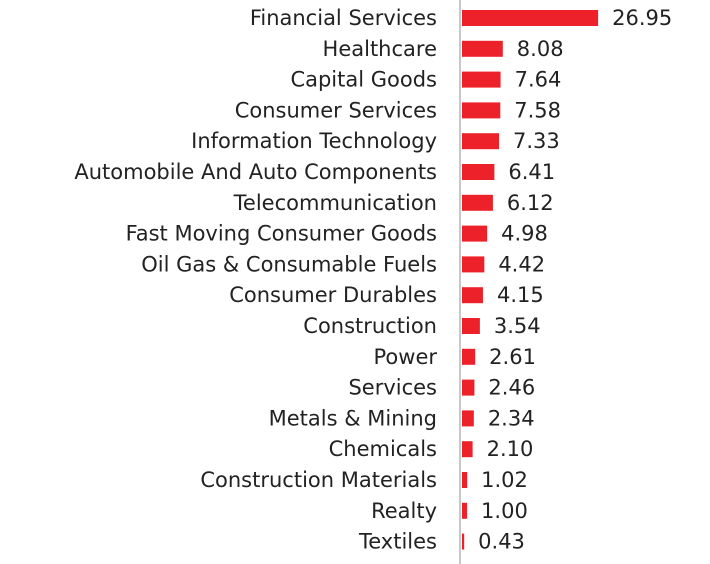 This screenshot has height=564, width=710. Describe the element at coordinates (540, 49) in the screenshot. I see `value-label: 8.08` at that location.